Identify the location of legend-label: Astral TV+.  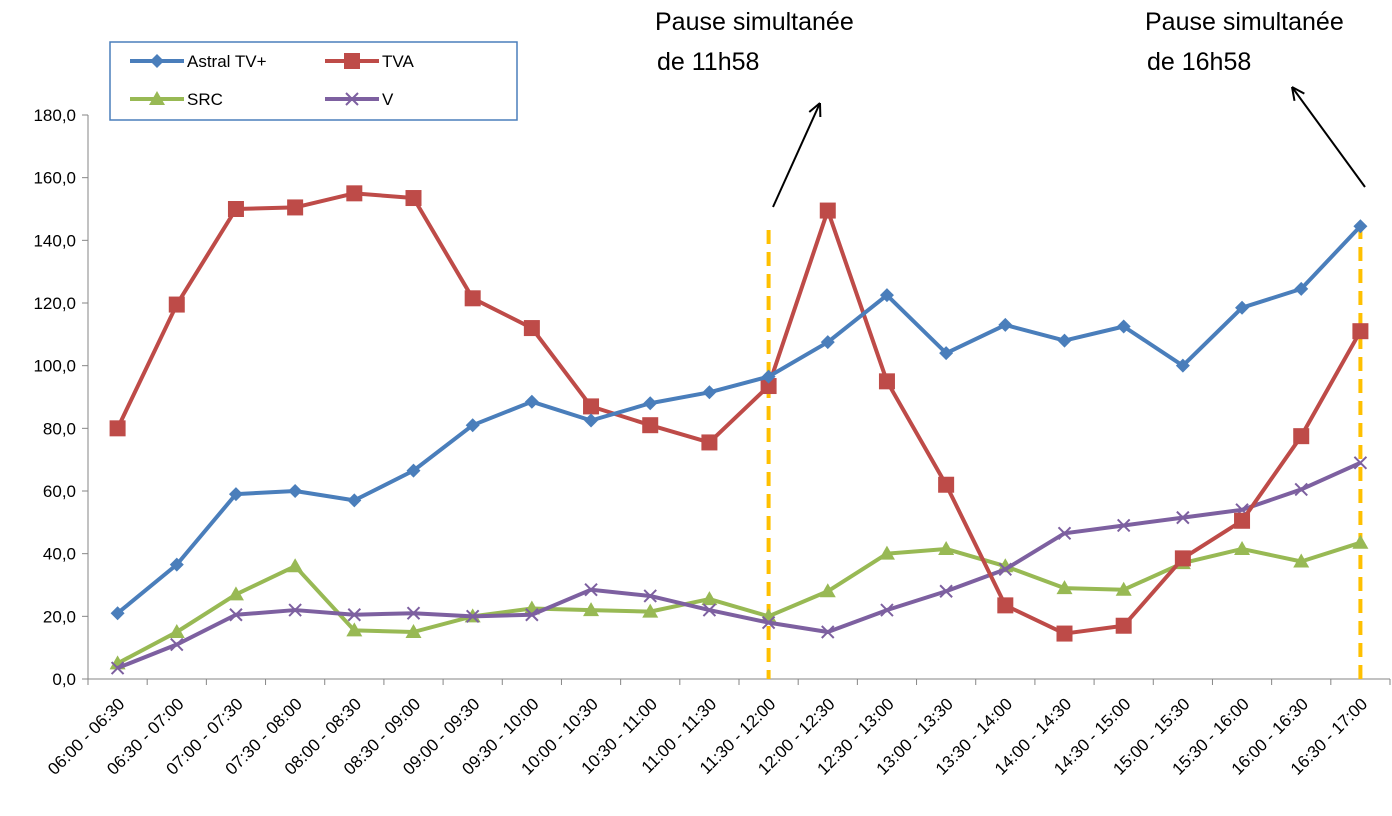
(227, 61).